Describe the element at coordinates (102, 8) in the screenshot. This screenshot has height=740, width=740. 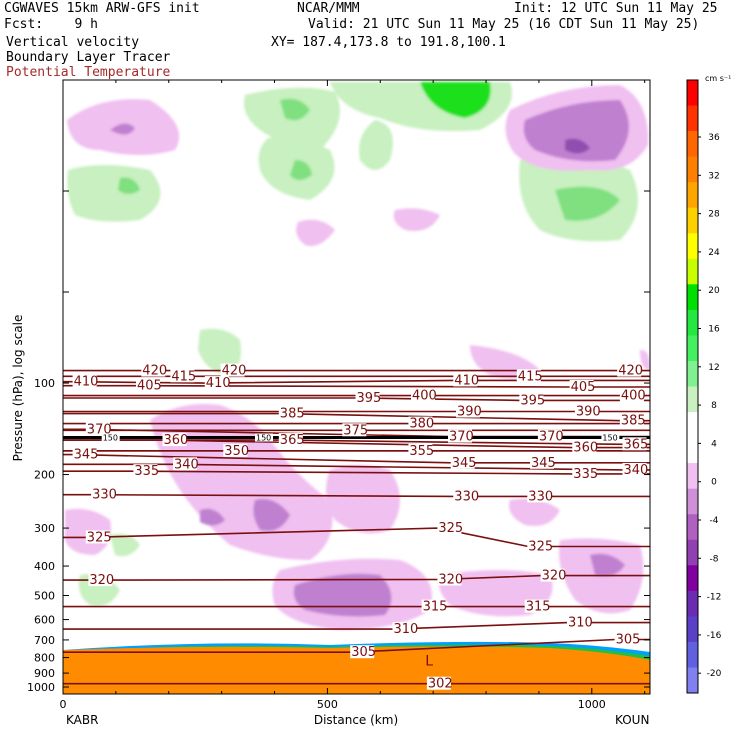
I see `model-title: CGWAVES 15km ARW-GFS init` at that location.